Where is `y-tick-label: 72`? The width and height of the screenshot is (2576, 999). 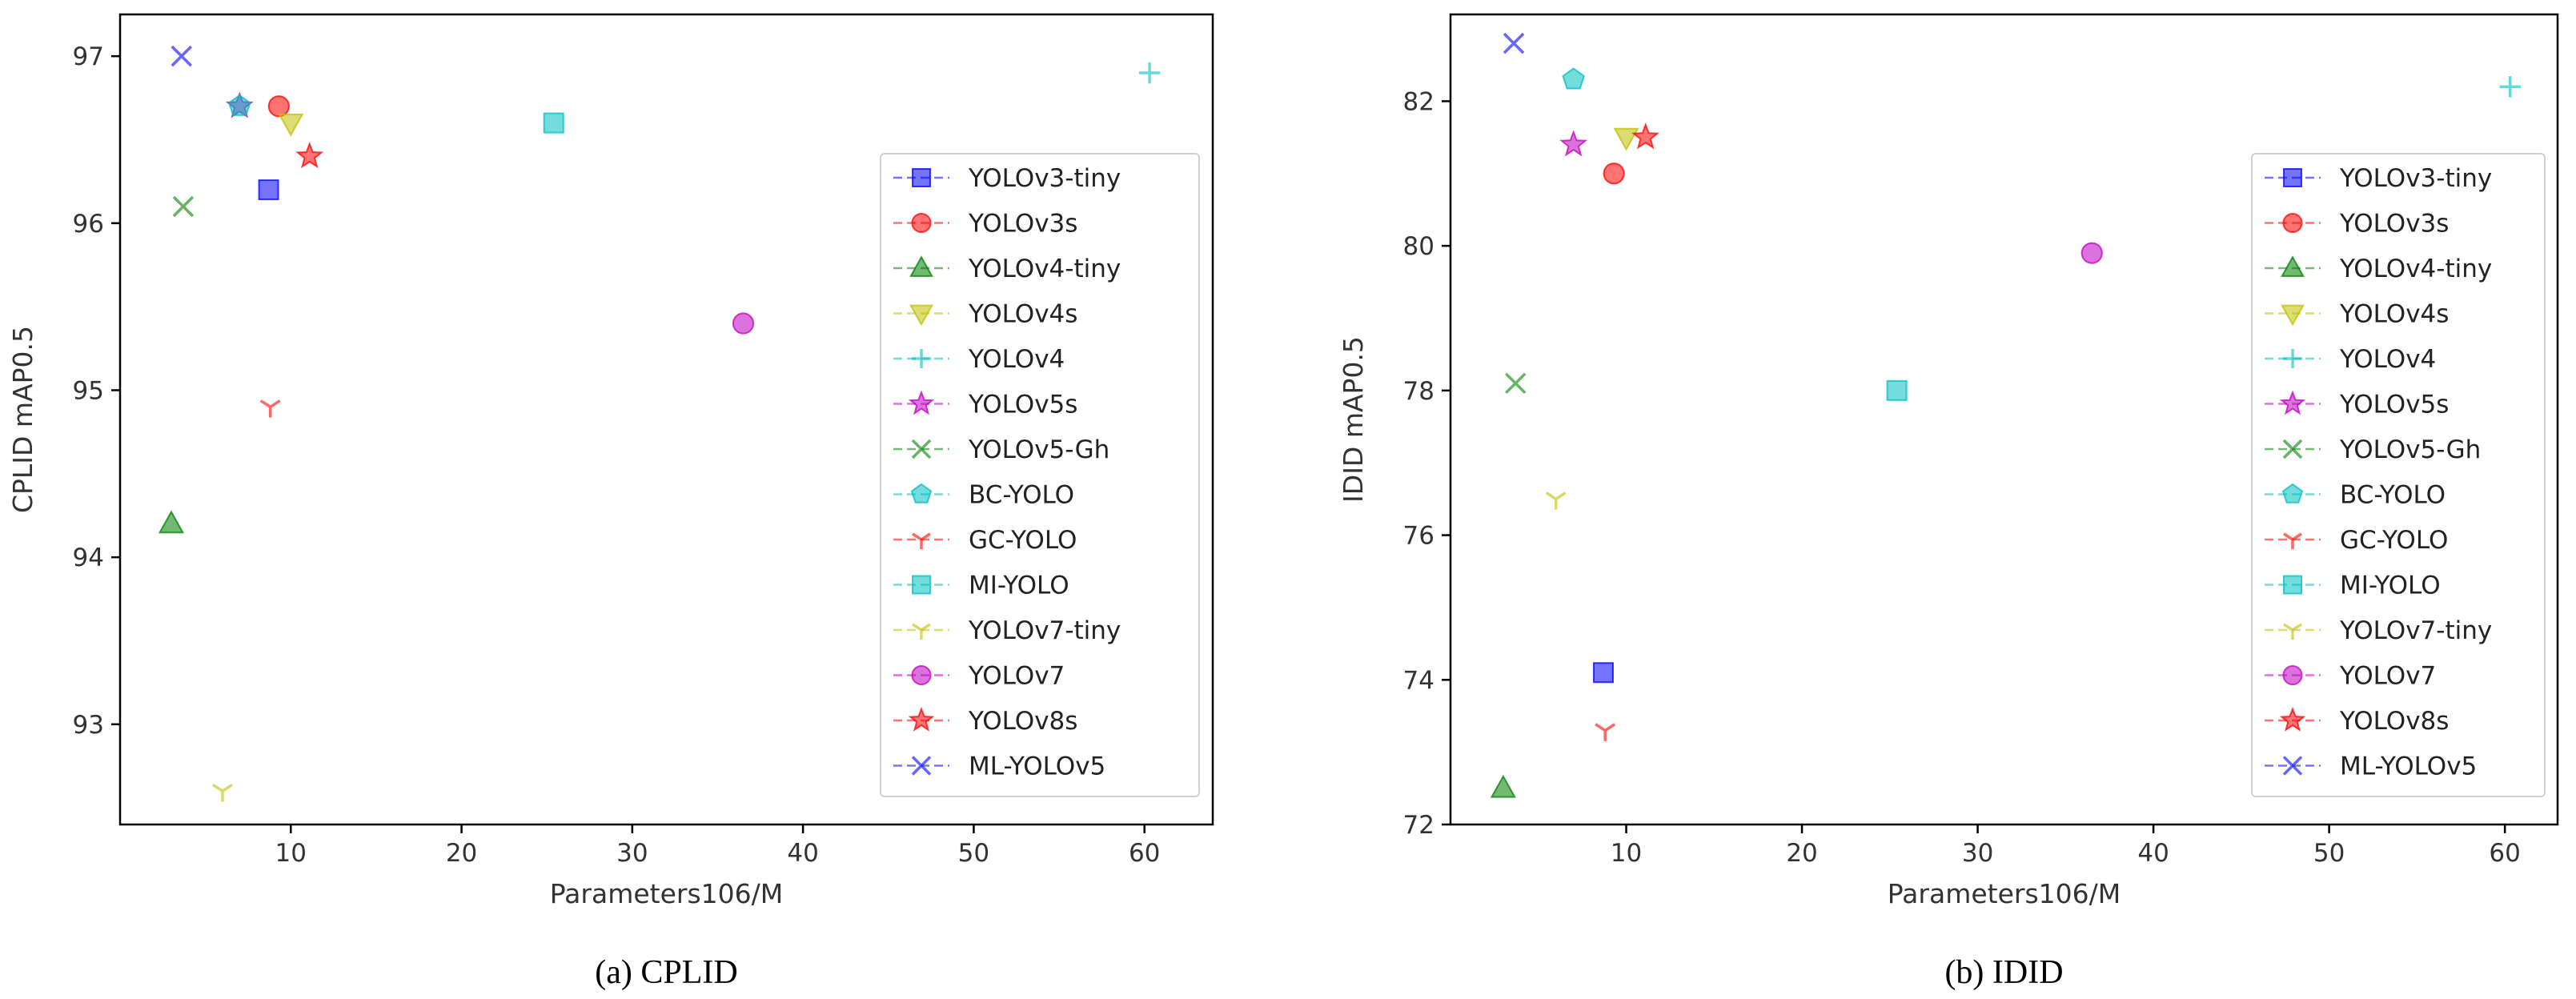 y-tick-label: 72 is located at coordinates (1418, 825).